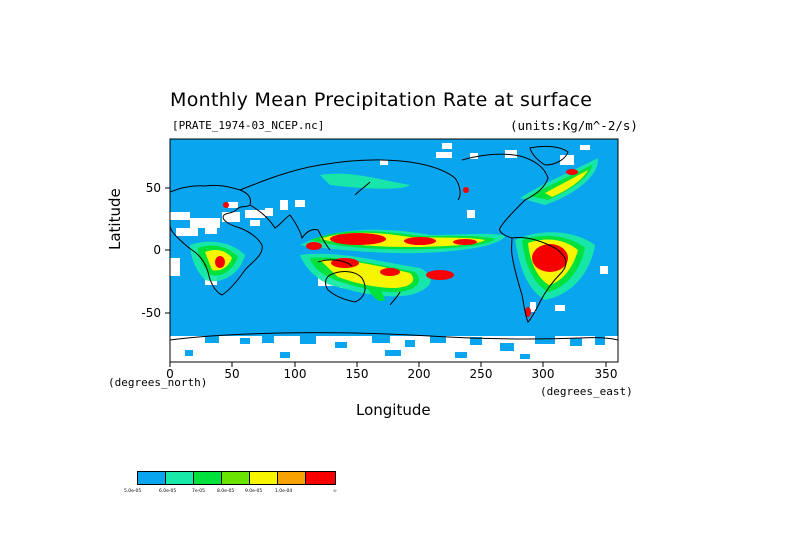 This screenshot has height=558, width=789. What do you see at coordinates (170, 374) in the screenshot?
I see `x-tick-label: 0` at bounding box center [170, 374].